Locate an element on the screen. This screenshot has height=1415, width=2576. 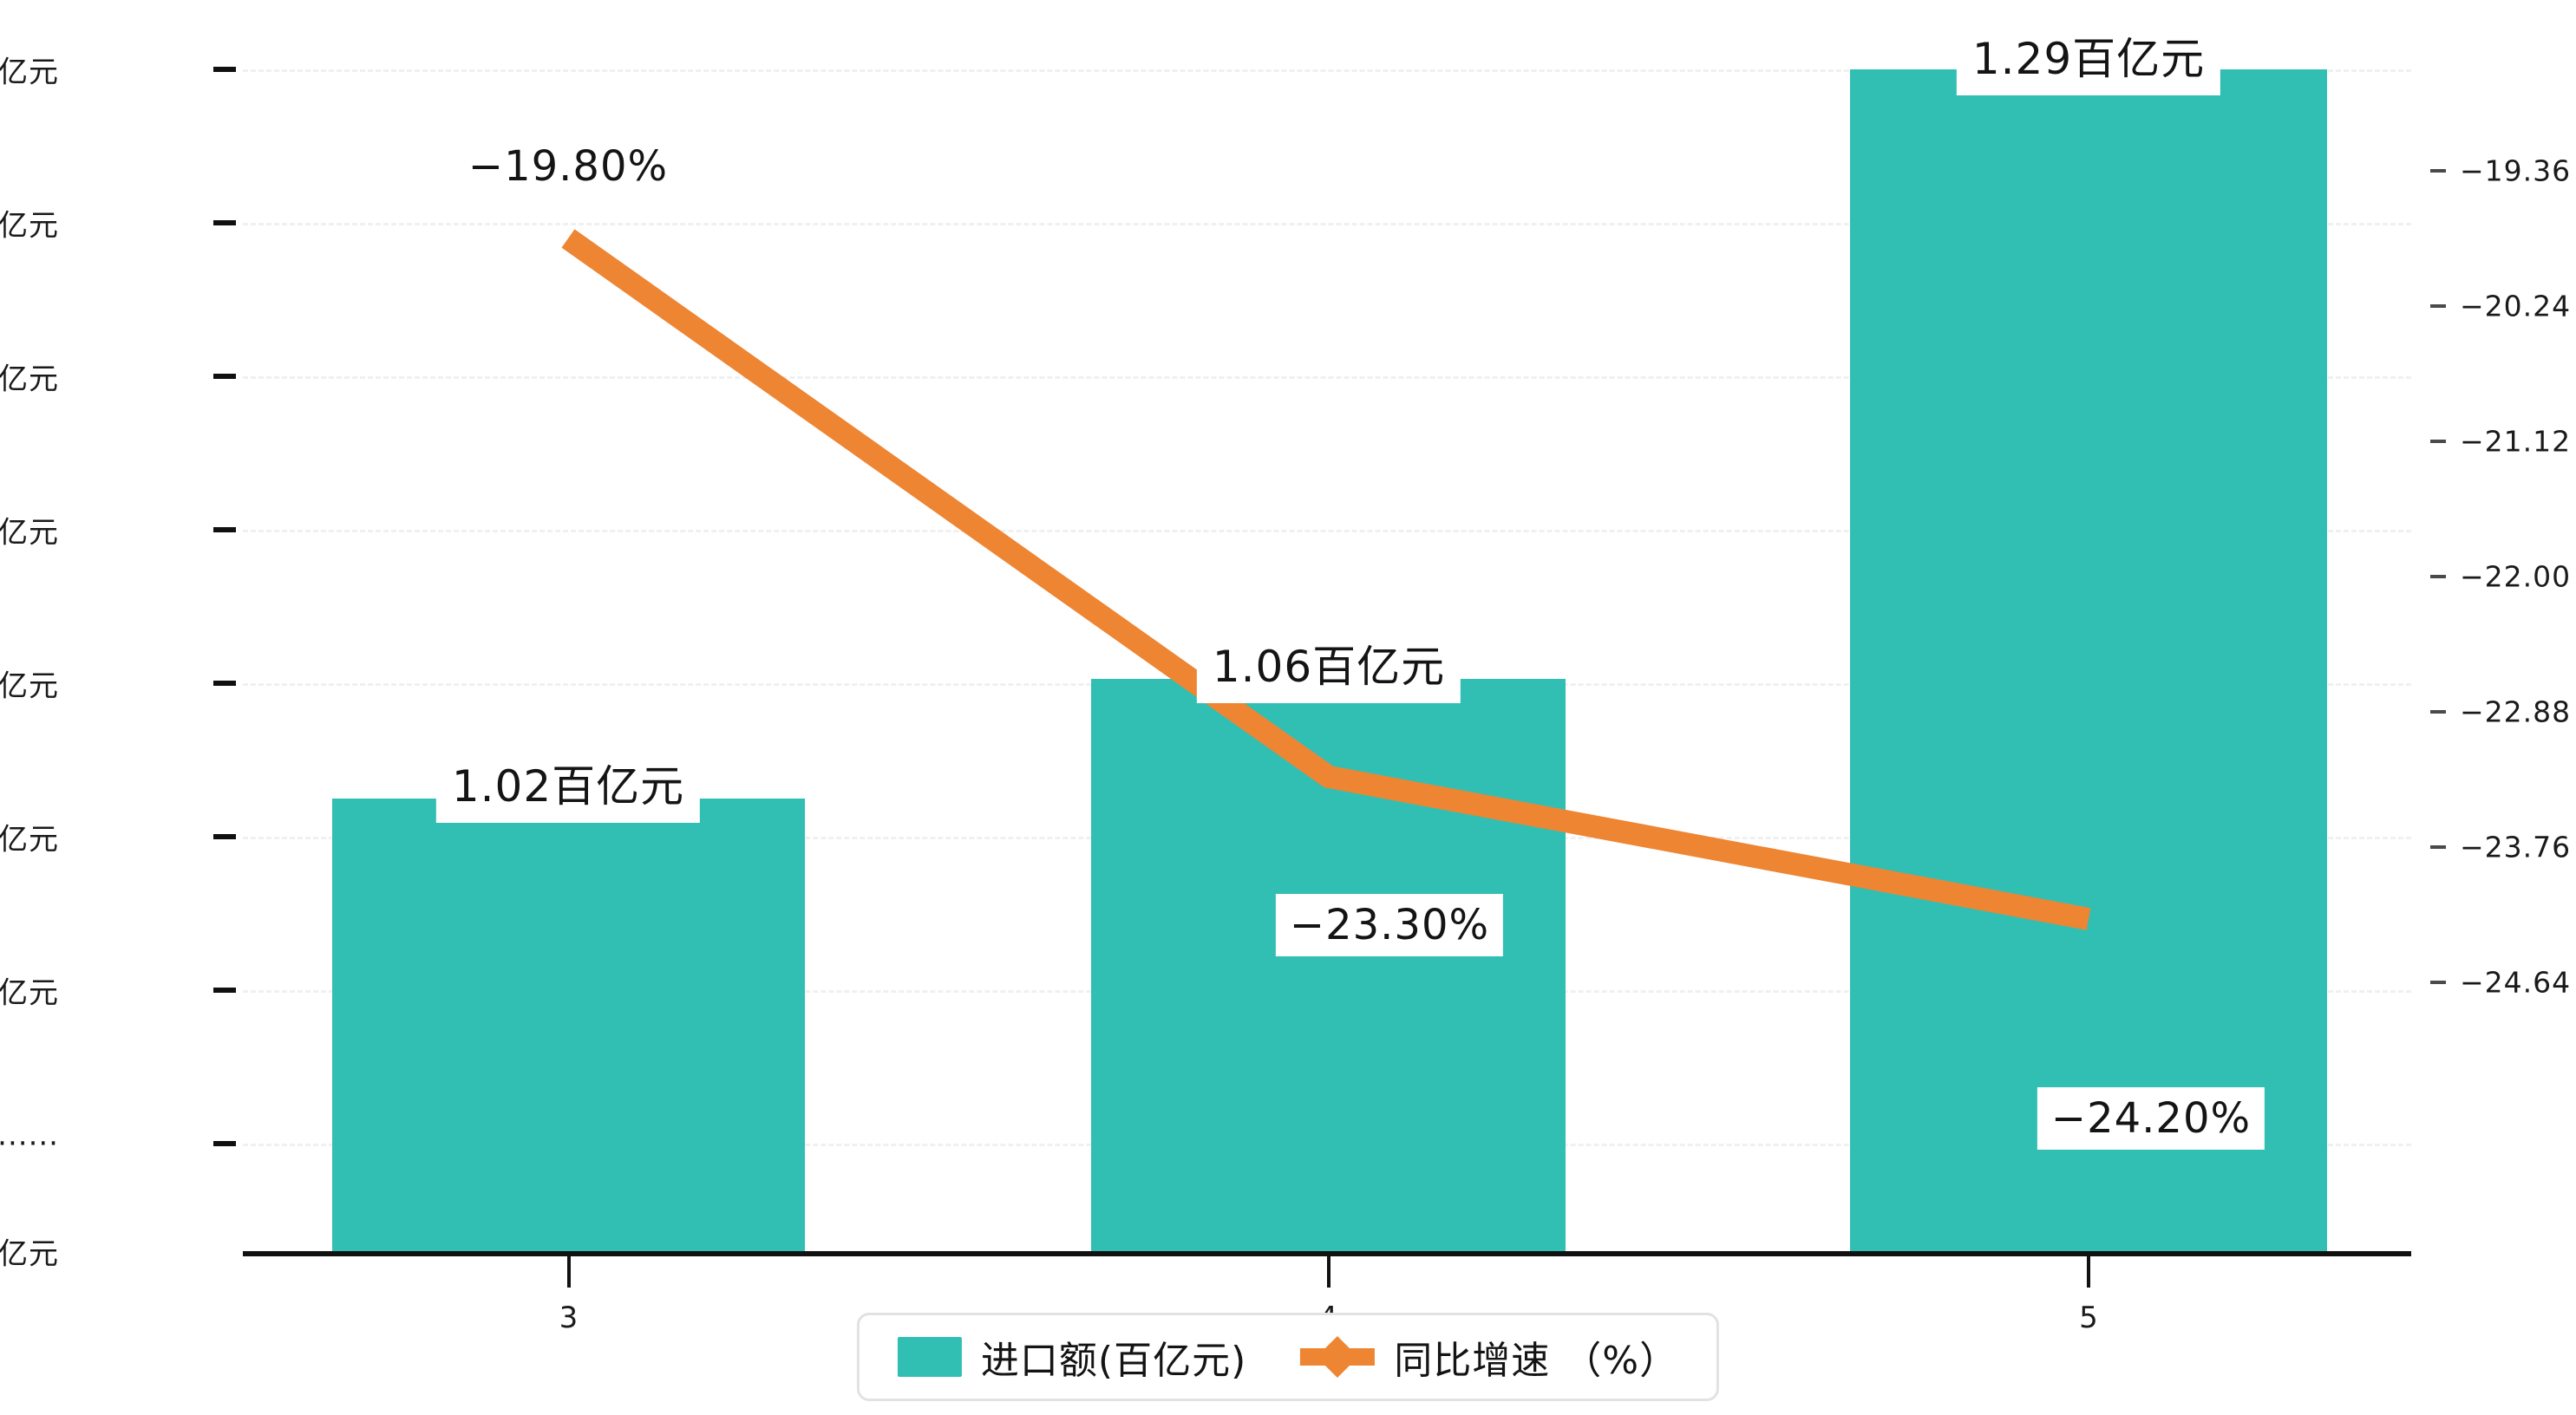
y-axis-left-label: 0百亿元 is located at coordinates (29, 1254).